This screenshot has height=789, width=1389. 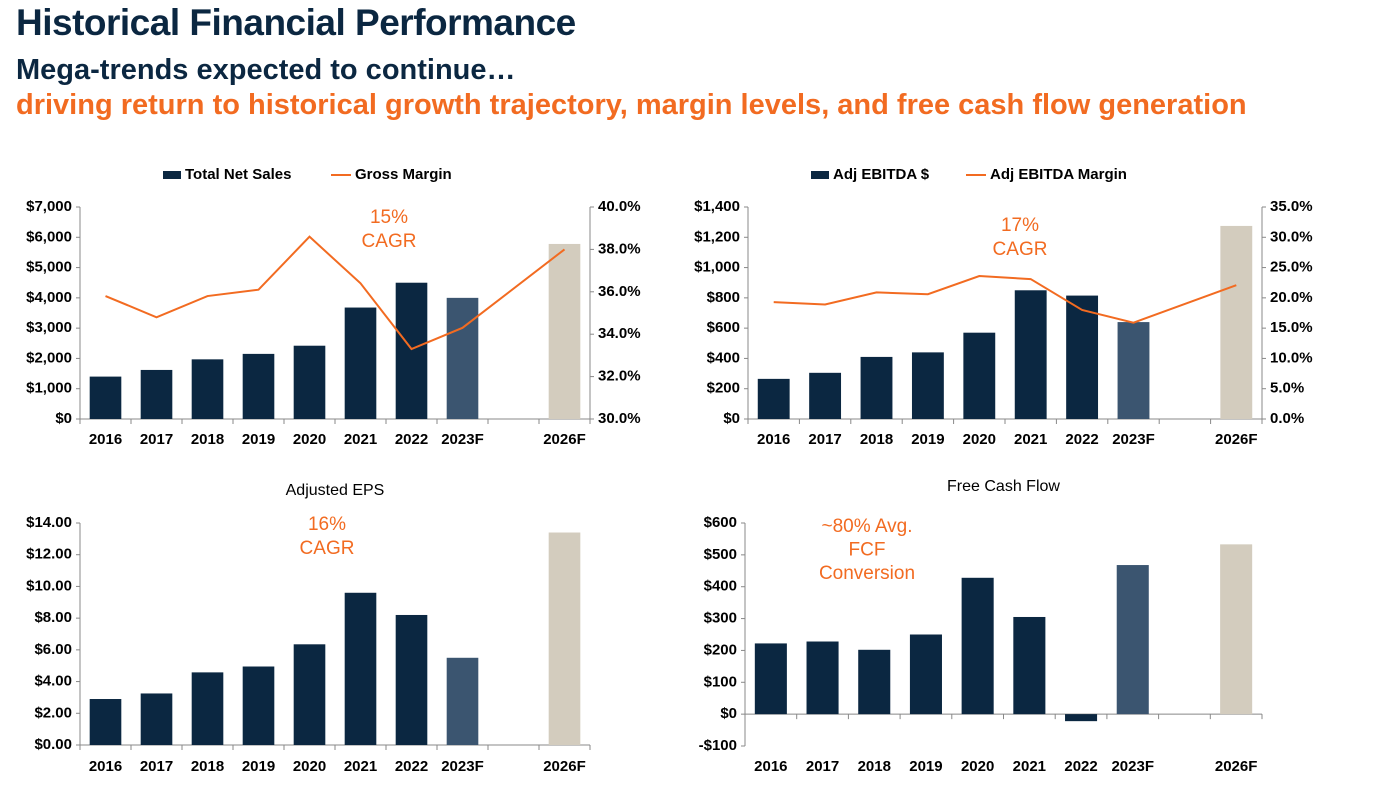 I want to click on y-tick-label: $12.00, so click(x=49, y=554).